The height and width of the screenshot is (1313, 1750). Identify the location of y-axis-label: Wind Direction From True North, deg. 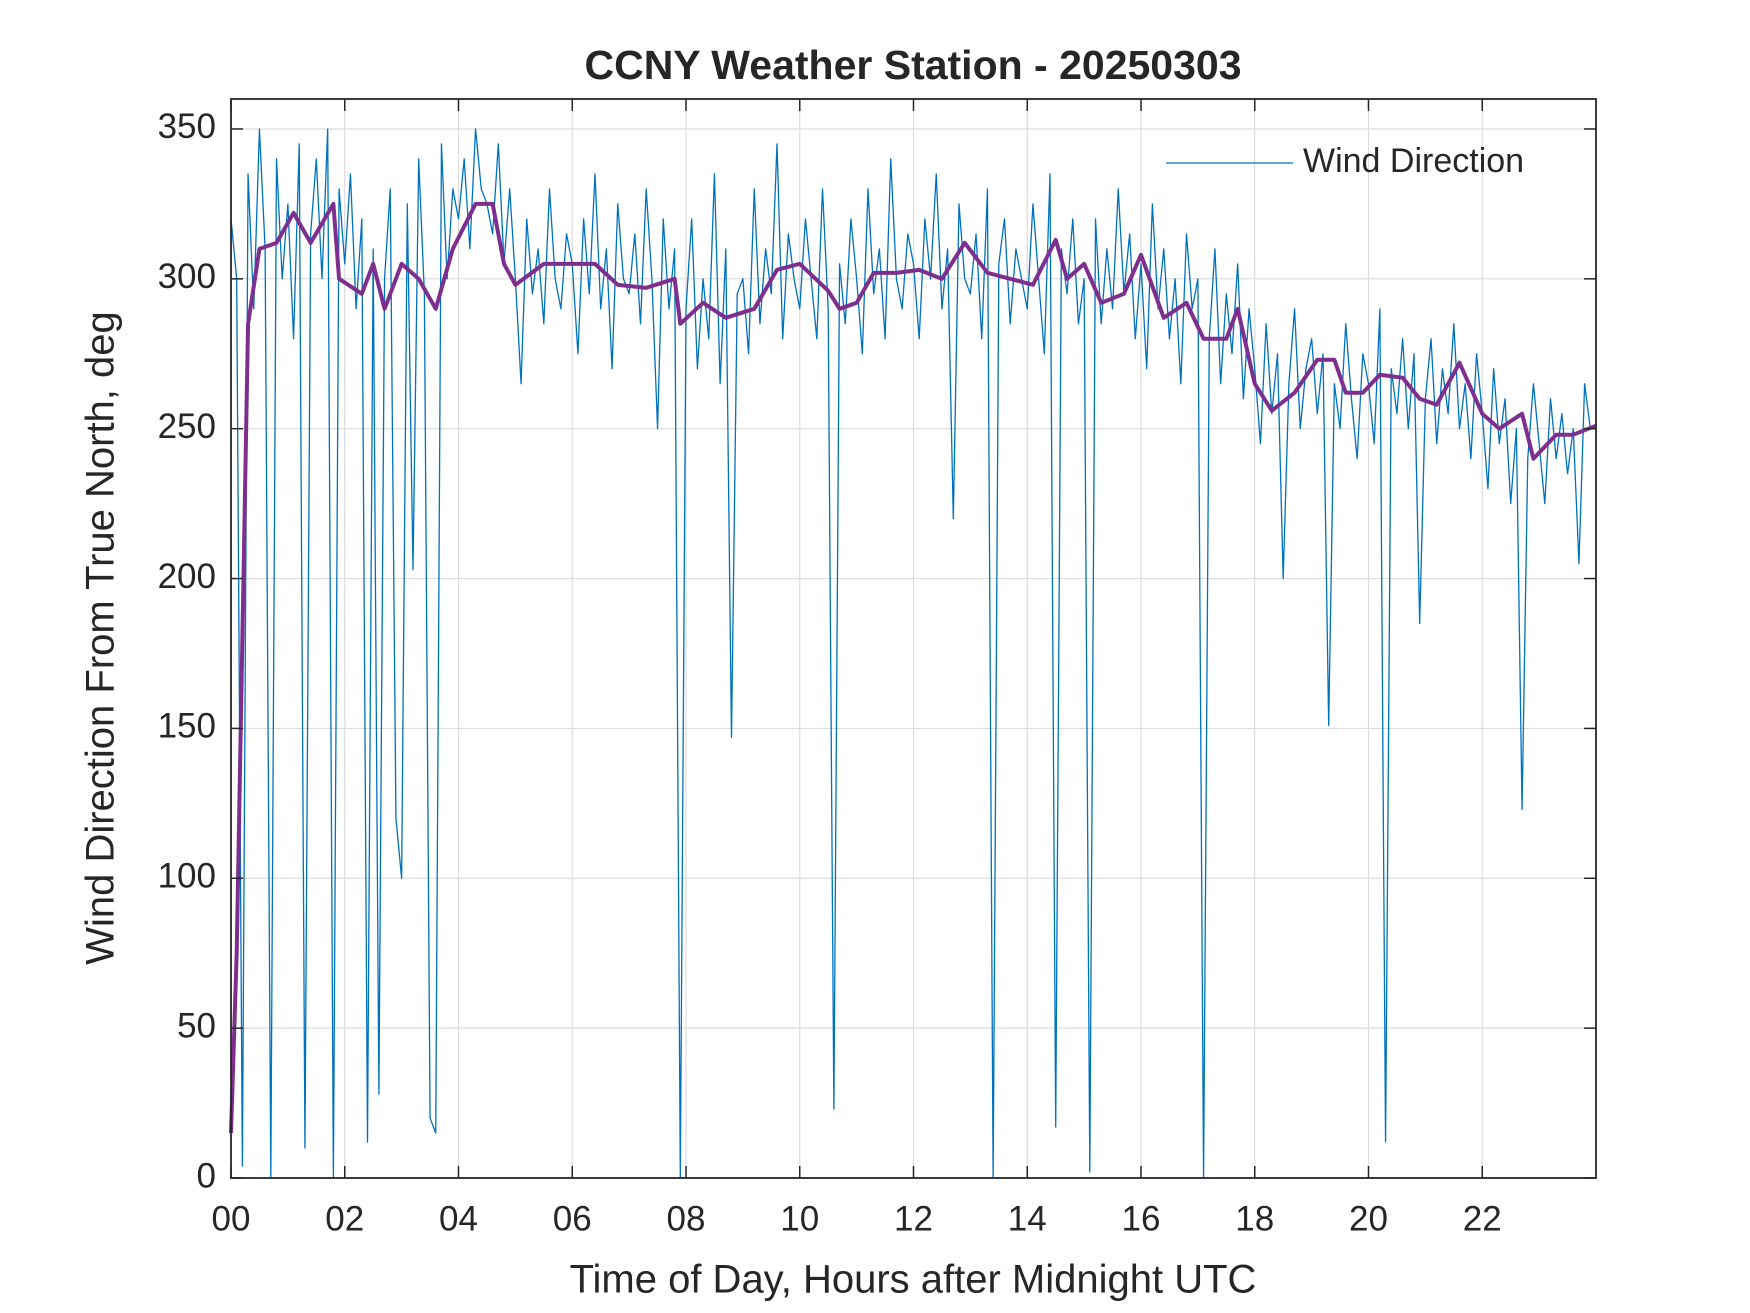
(101, 638).